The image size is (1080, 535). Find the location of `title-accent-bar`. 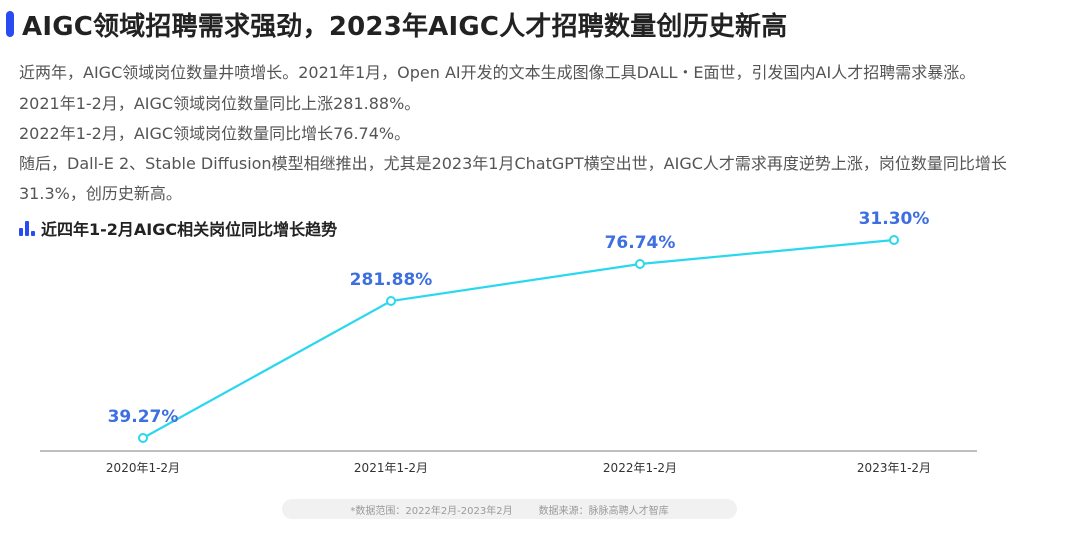

title-accent-bar is located at coordinates (10, 24).